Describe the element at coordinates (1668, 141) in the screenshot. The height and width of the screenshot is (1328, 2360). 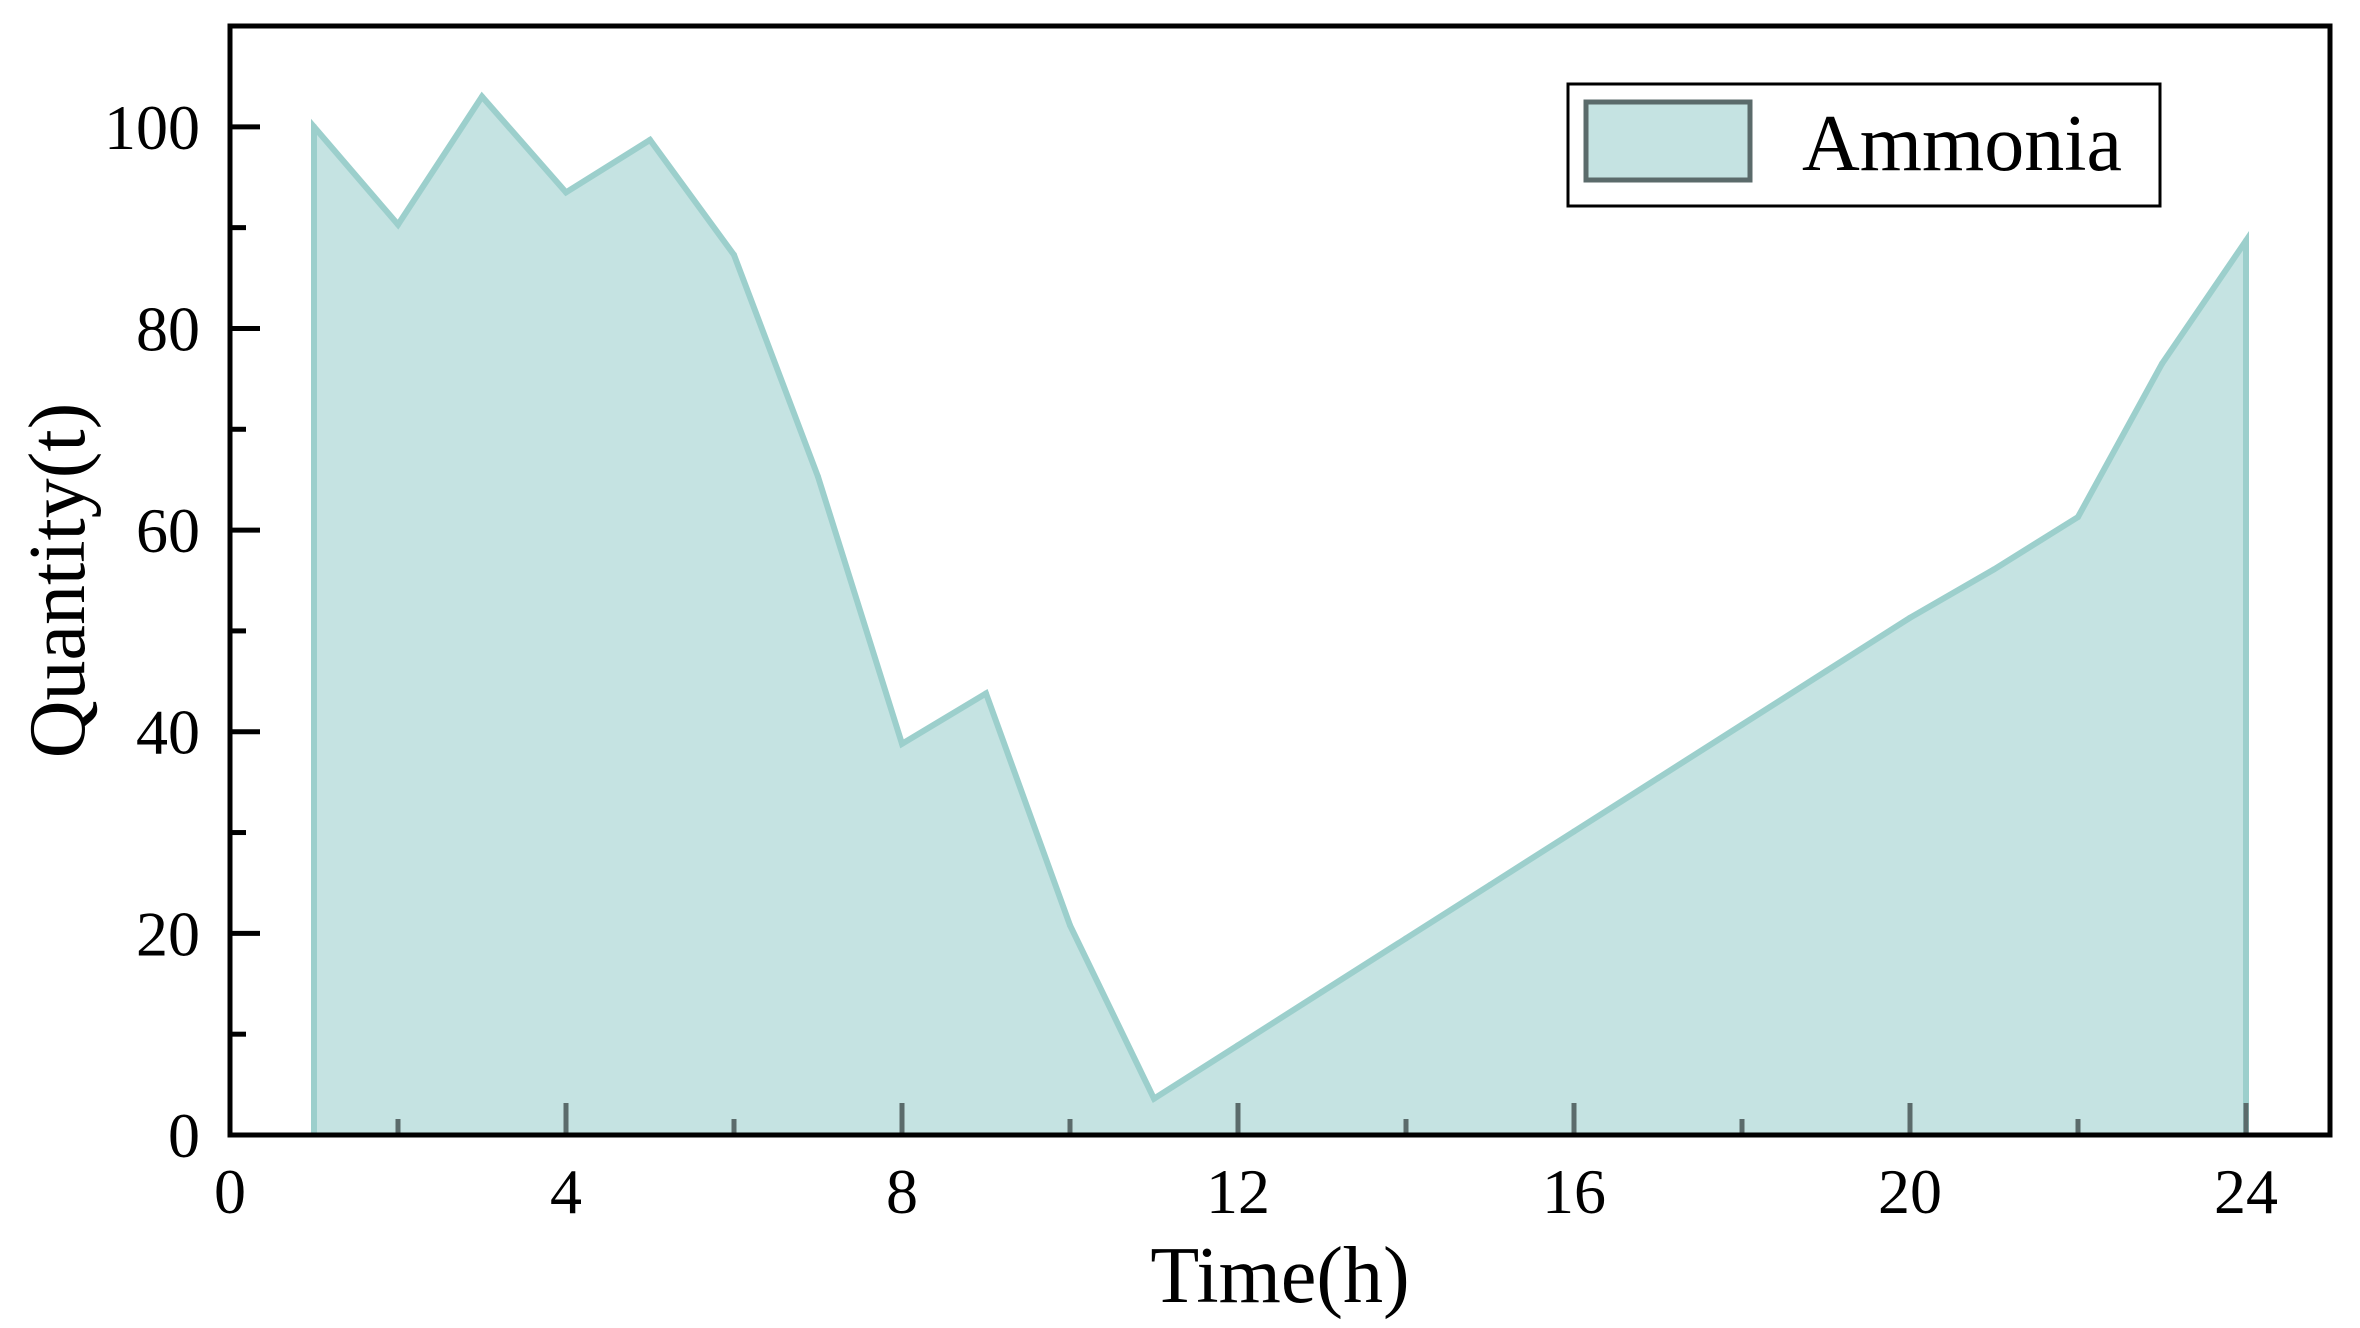
I see `legend-swatch-ammonia` at that location.